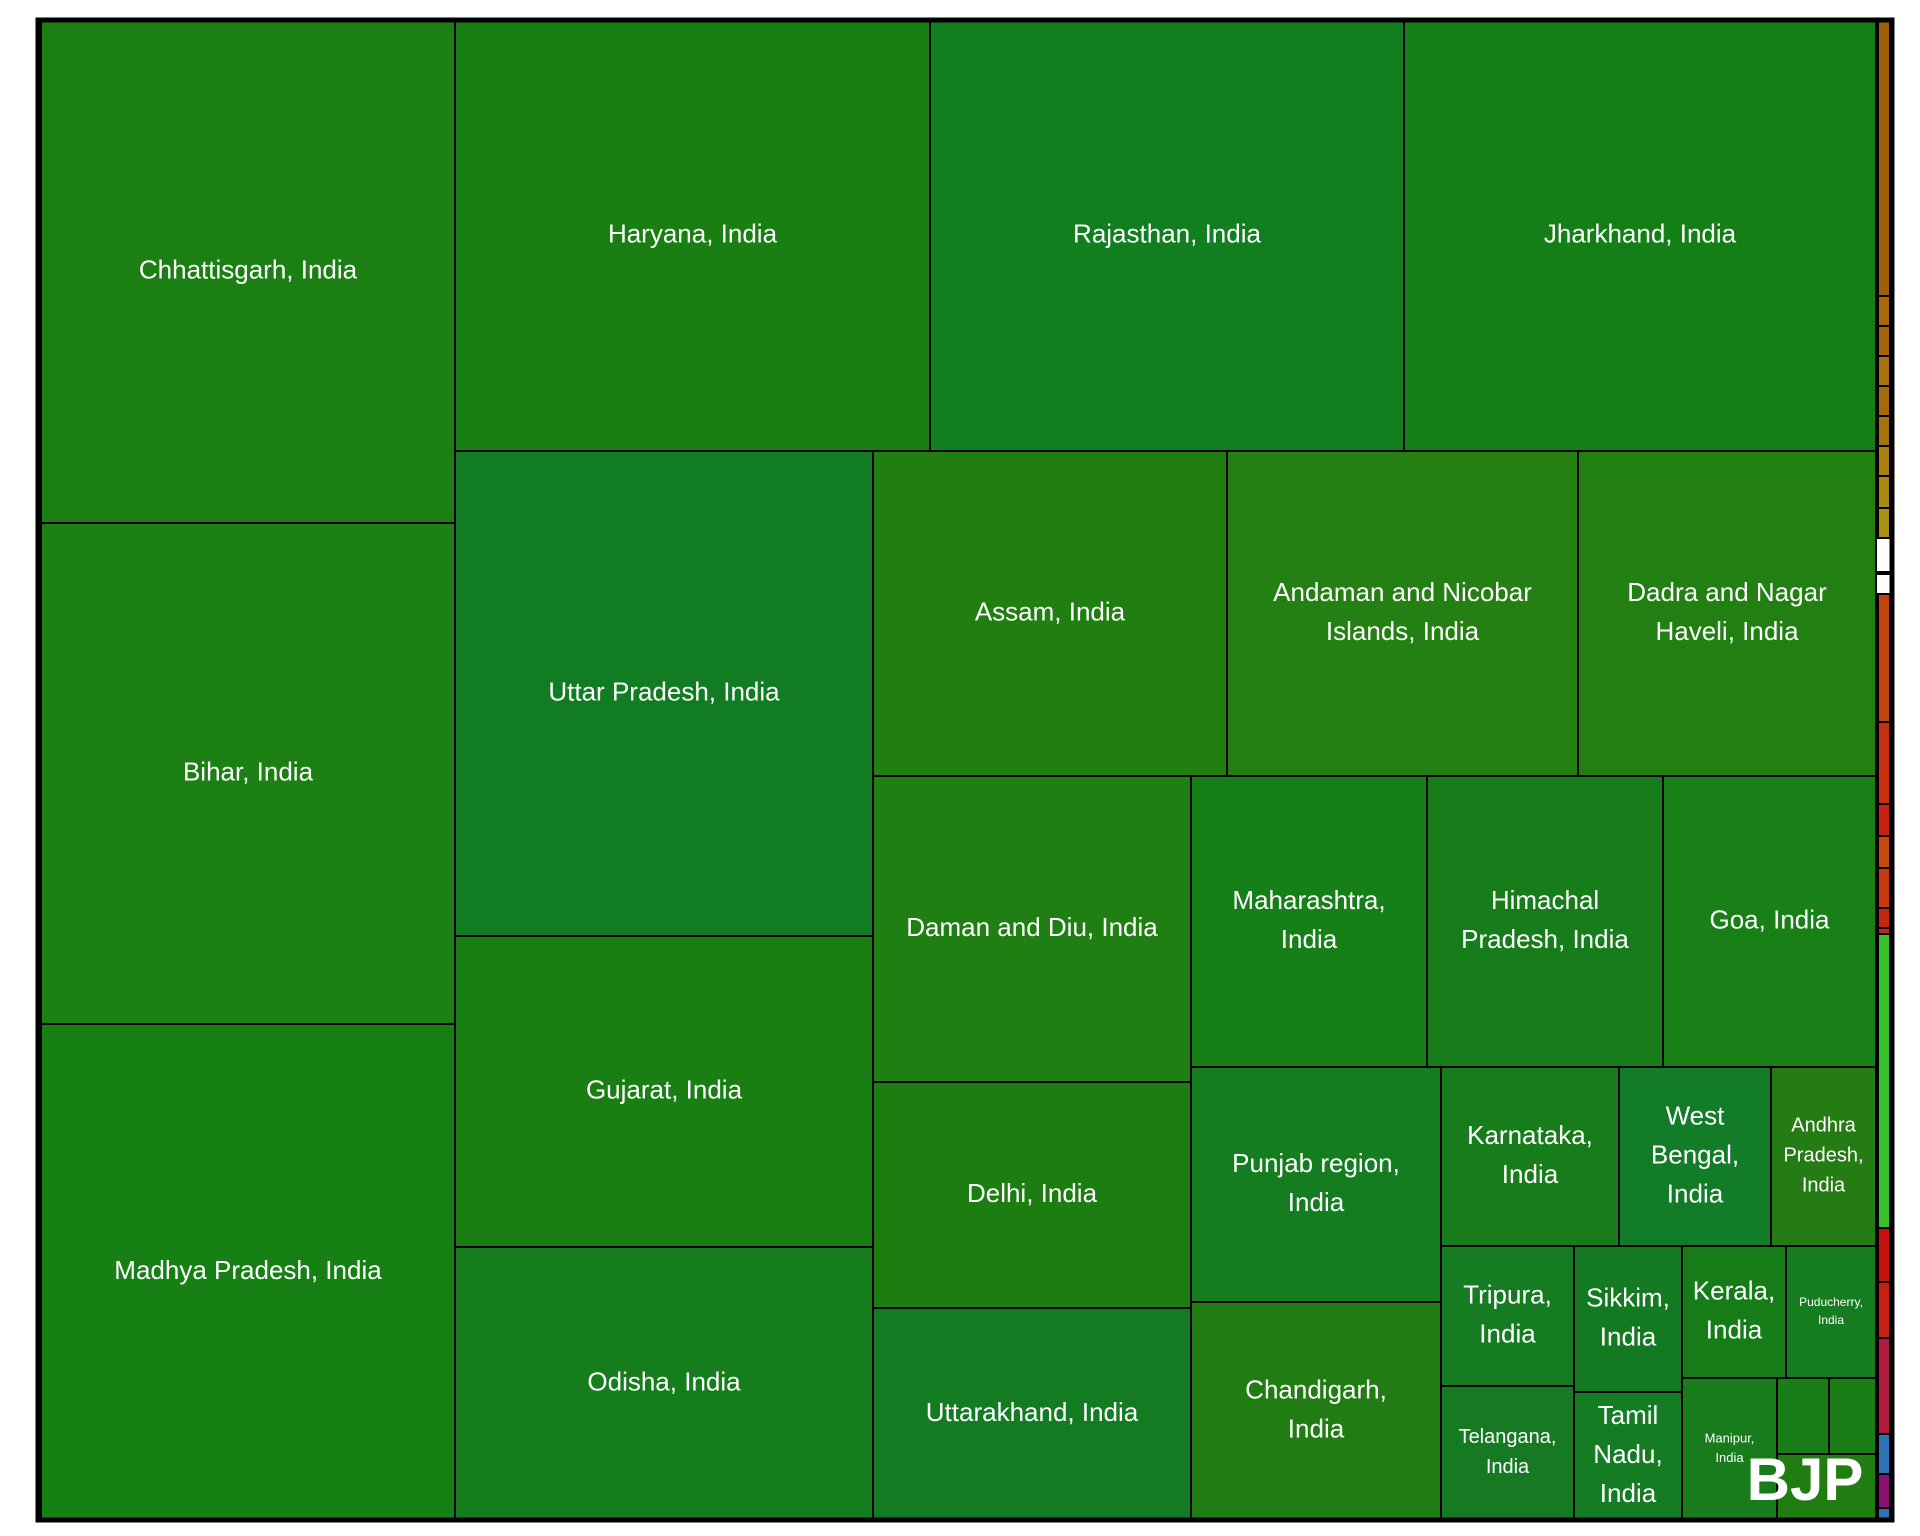  I want to click on cell-label: Andhra Pradesh, India, so click(1823, 1156).